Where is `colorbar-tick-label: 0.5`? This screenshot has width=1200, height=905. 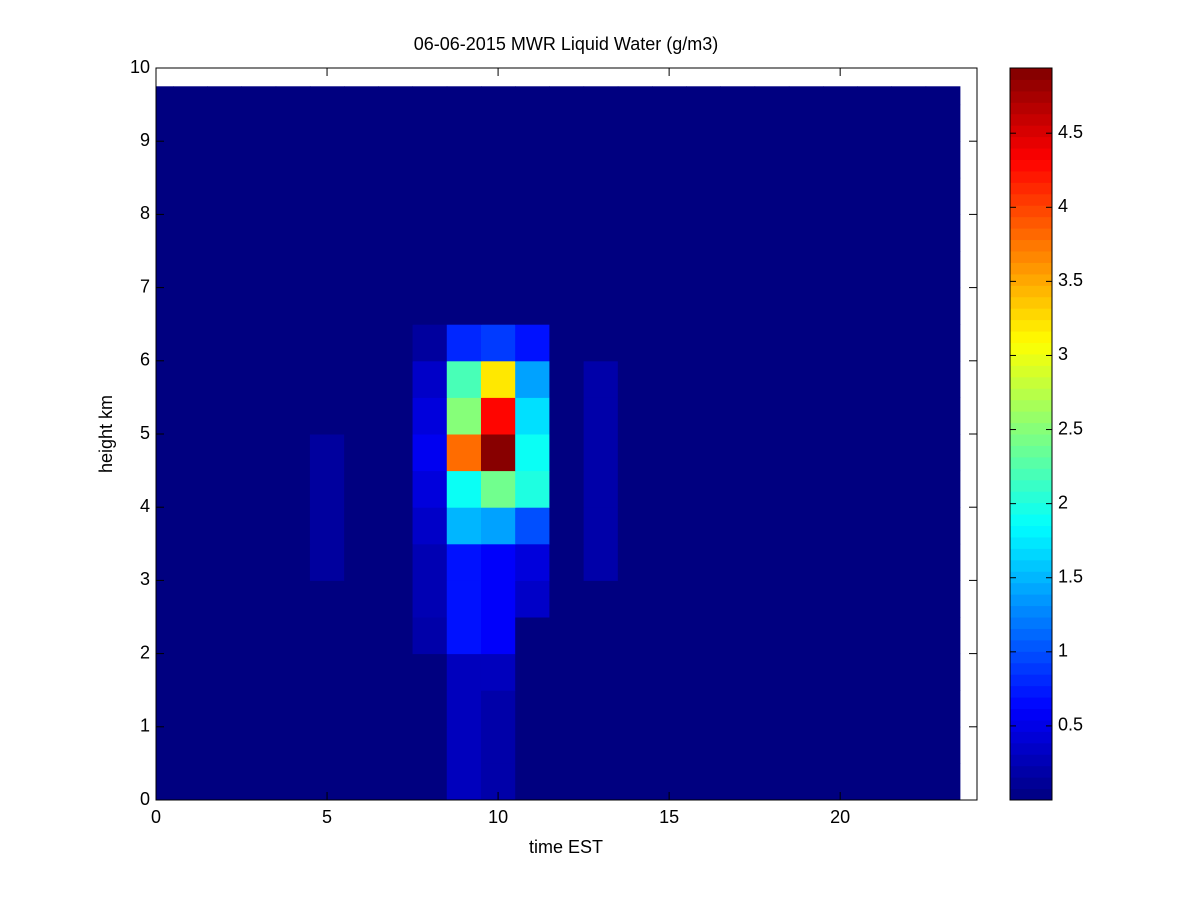
colorbar-tick-label: 0.5 is located at coordinates (1070, 725).